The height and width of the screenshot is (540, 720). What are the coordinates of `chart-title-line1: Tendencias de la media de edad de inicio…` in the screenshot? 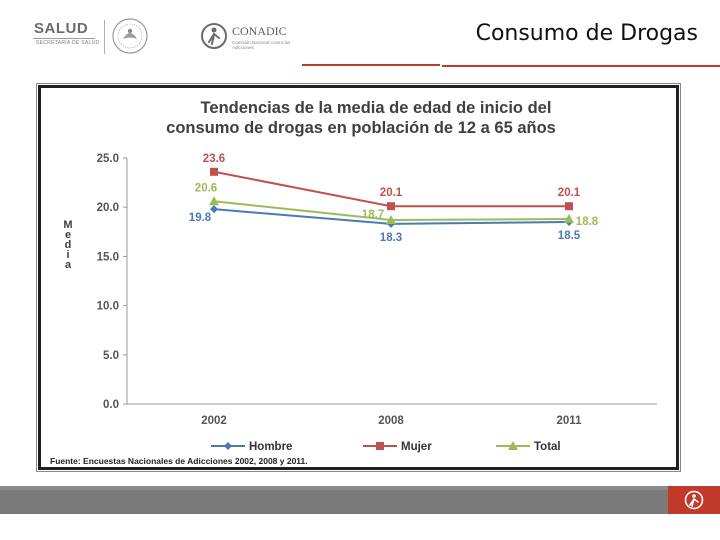 It's located at (376, 108).